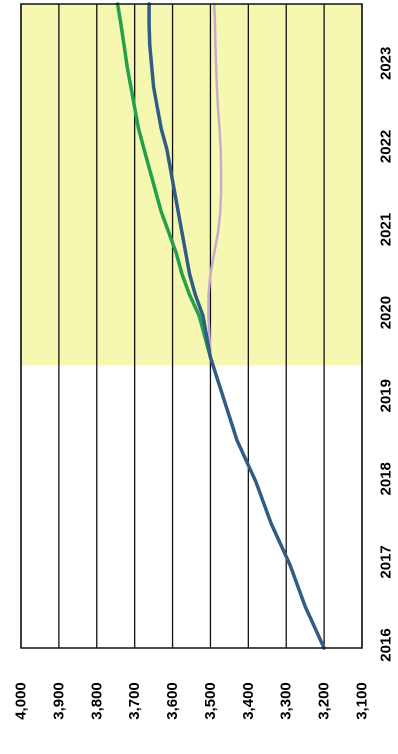  Describe the element at coordinates (210, 701) in the screenshot. I see `y-tick-label: 3,500` at that location.